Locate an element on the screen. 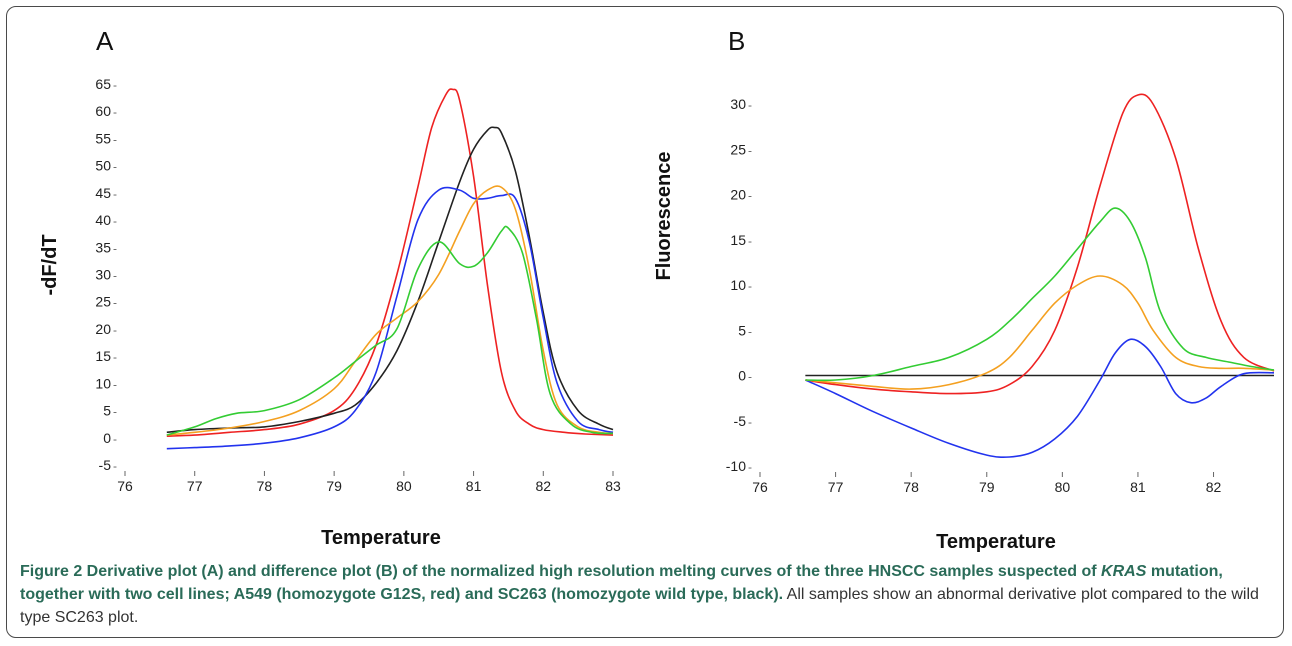 The width and height of the screenshot is (1292, 646). panel-b-xlabel: Temperature is located at coordinates (996, 542).